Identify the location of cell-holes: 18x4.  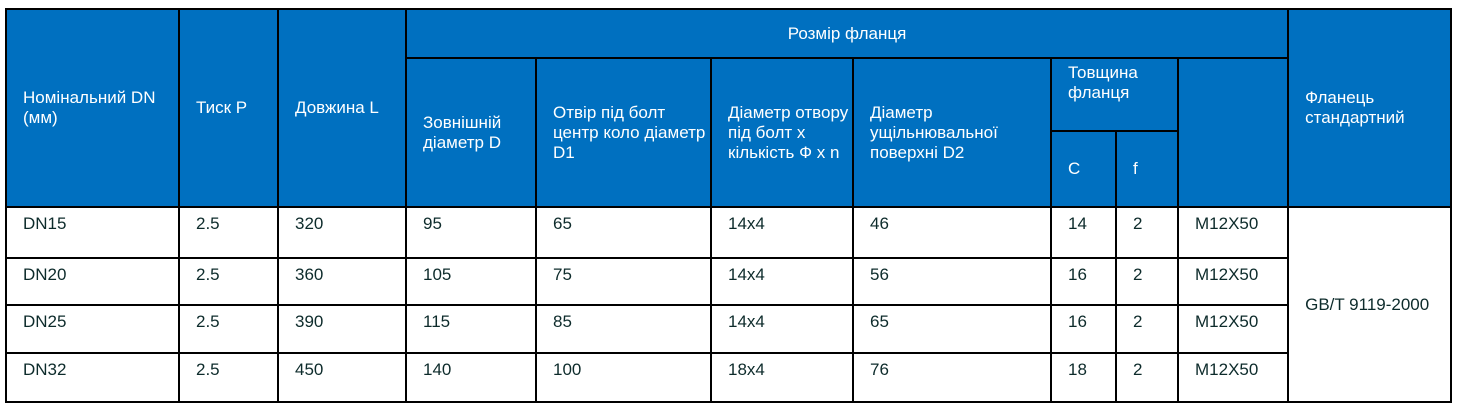
(782, 377).